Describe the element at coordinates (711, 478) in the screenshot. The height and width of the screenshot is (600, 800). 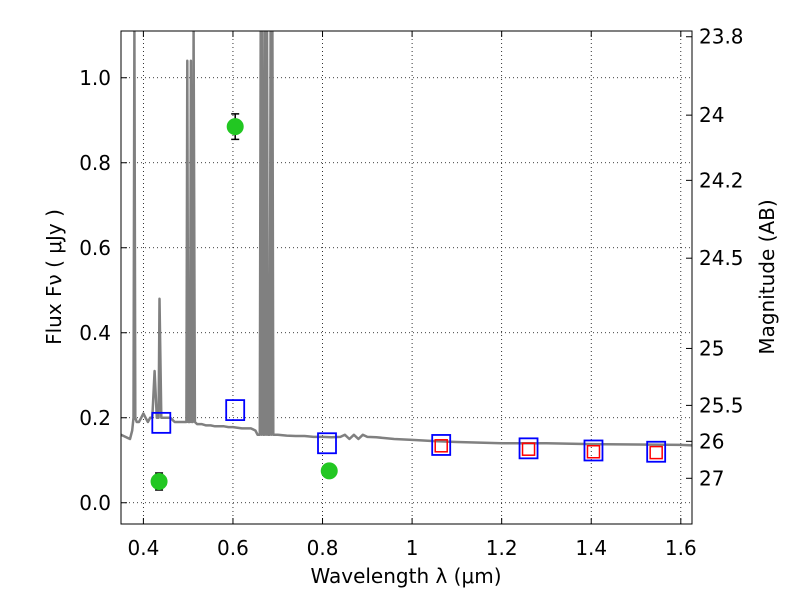
I see `y2-tick-label: 27` at that location.